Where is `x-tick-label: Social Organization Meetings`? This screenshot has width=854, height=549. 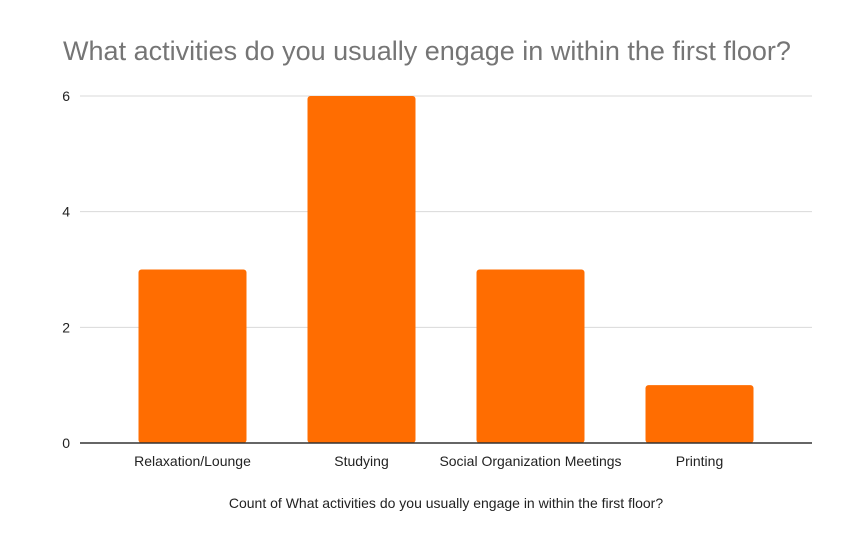
x-tick-label: Social Organization Meetings is located at coordinates (530, 461).